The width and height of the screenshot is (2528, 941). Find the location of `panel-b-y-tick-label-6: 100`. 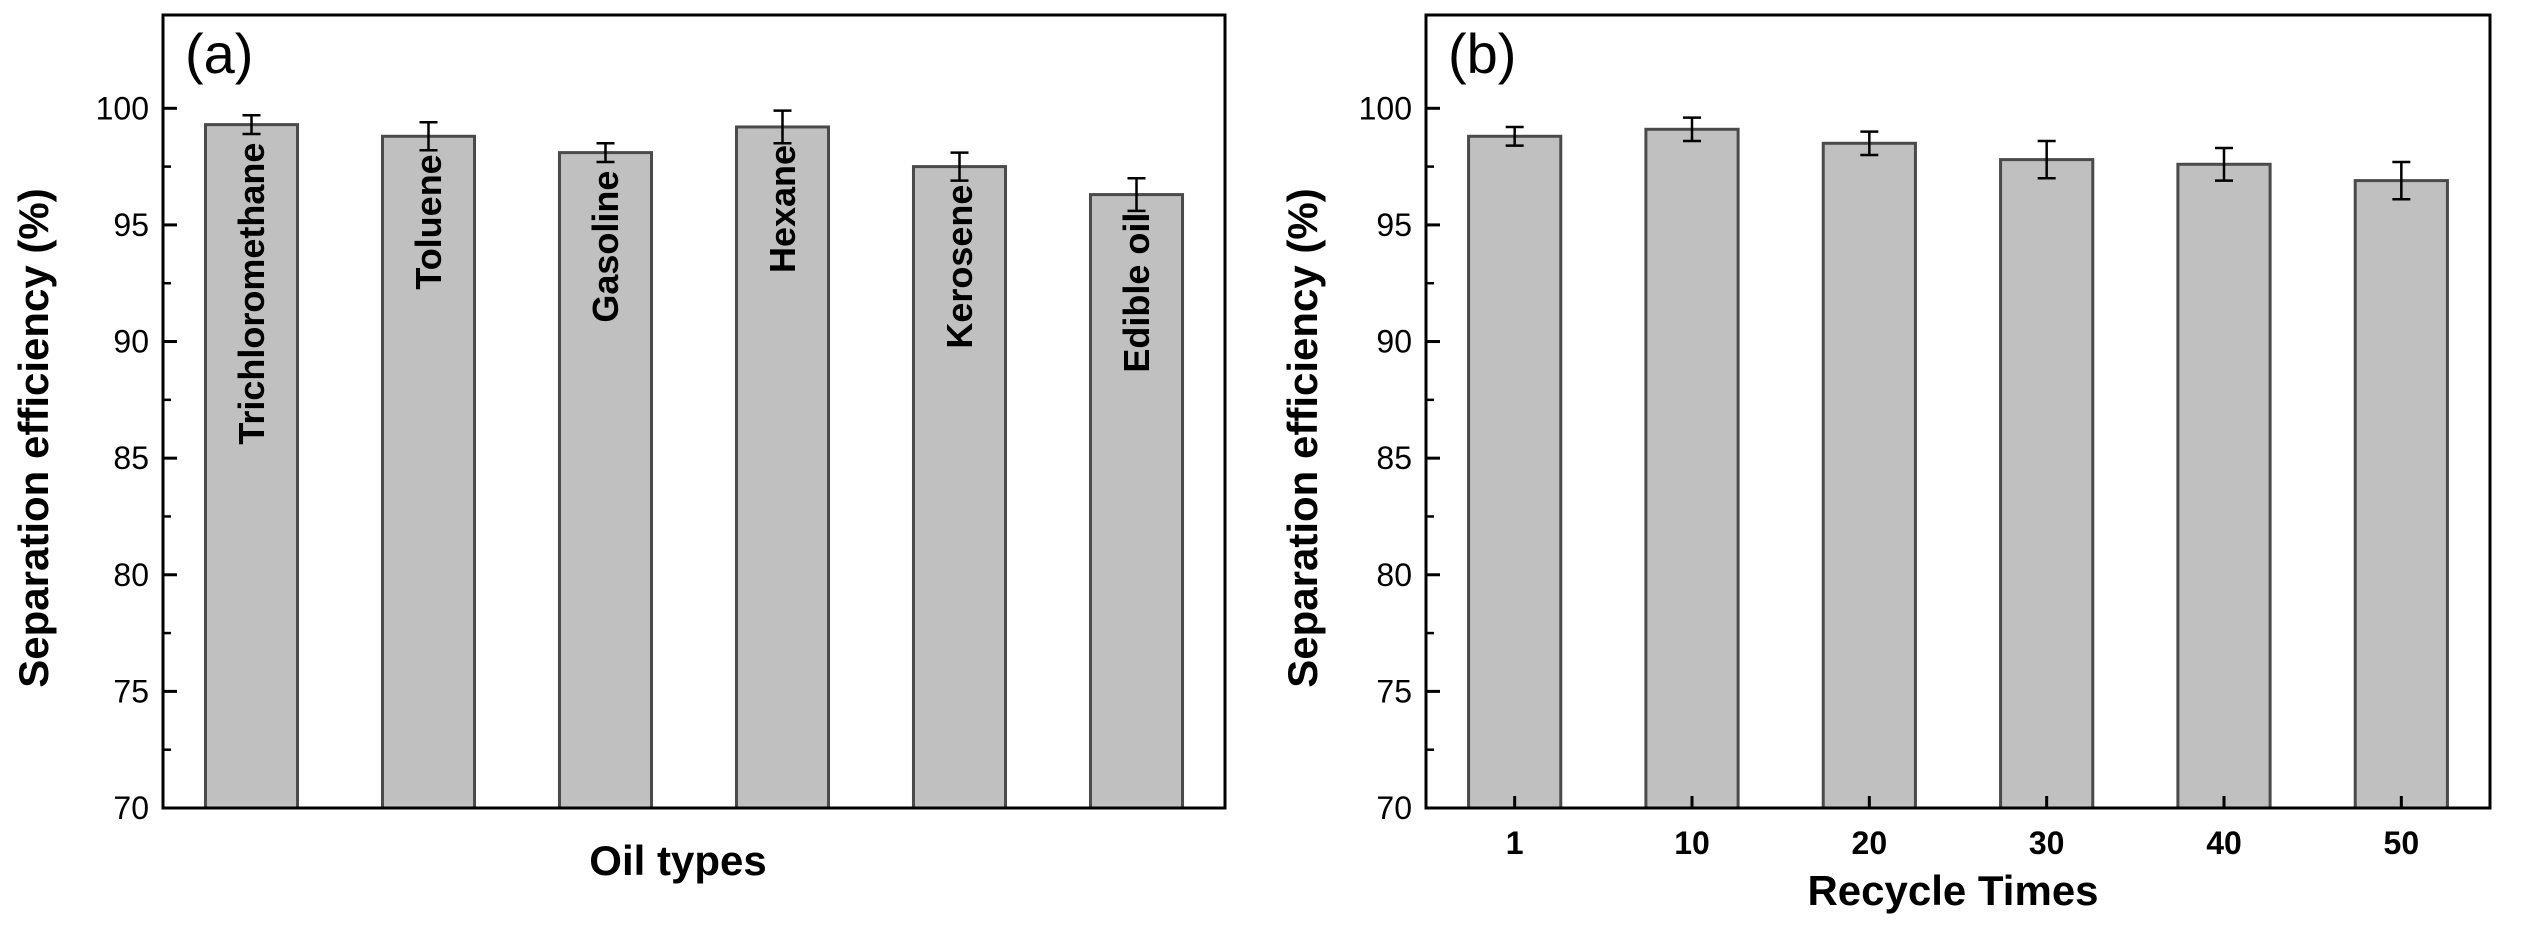

panel-b-y-tick-label-6: 100 is located at coordinates (1385, 108).